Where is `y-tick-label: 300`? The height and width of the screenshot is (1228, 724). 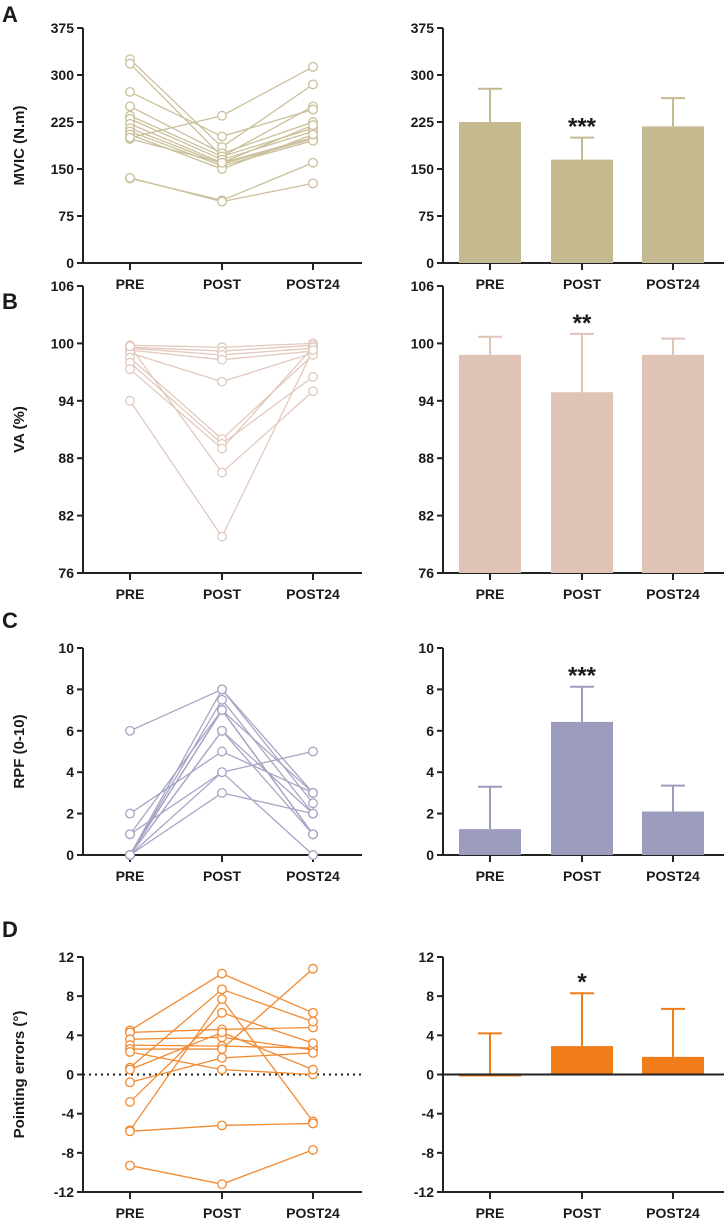 y-tick-label: 300 is located at coordinates (423, 75).